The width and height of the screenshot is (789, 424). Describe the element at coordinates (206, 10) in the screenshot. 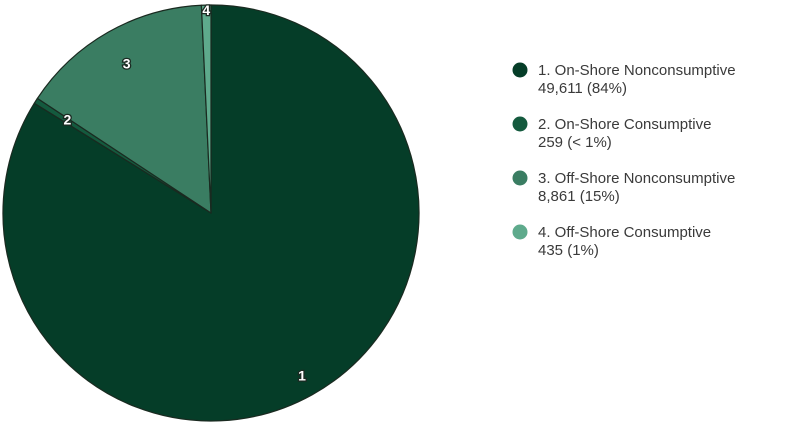

I see `pie-slice-label-4: 4` at that location.